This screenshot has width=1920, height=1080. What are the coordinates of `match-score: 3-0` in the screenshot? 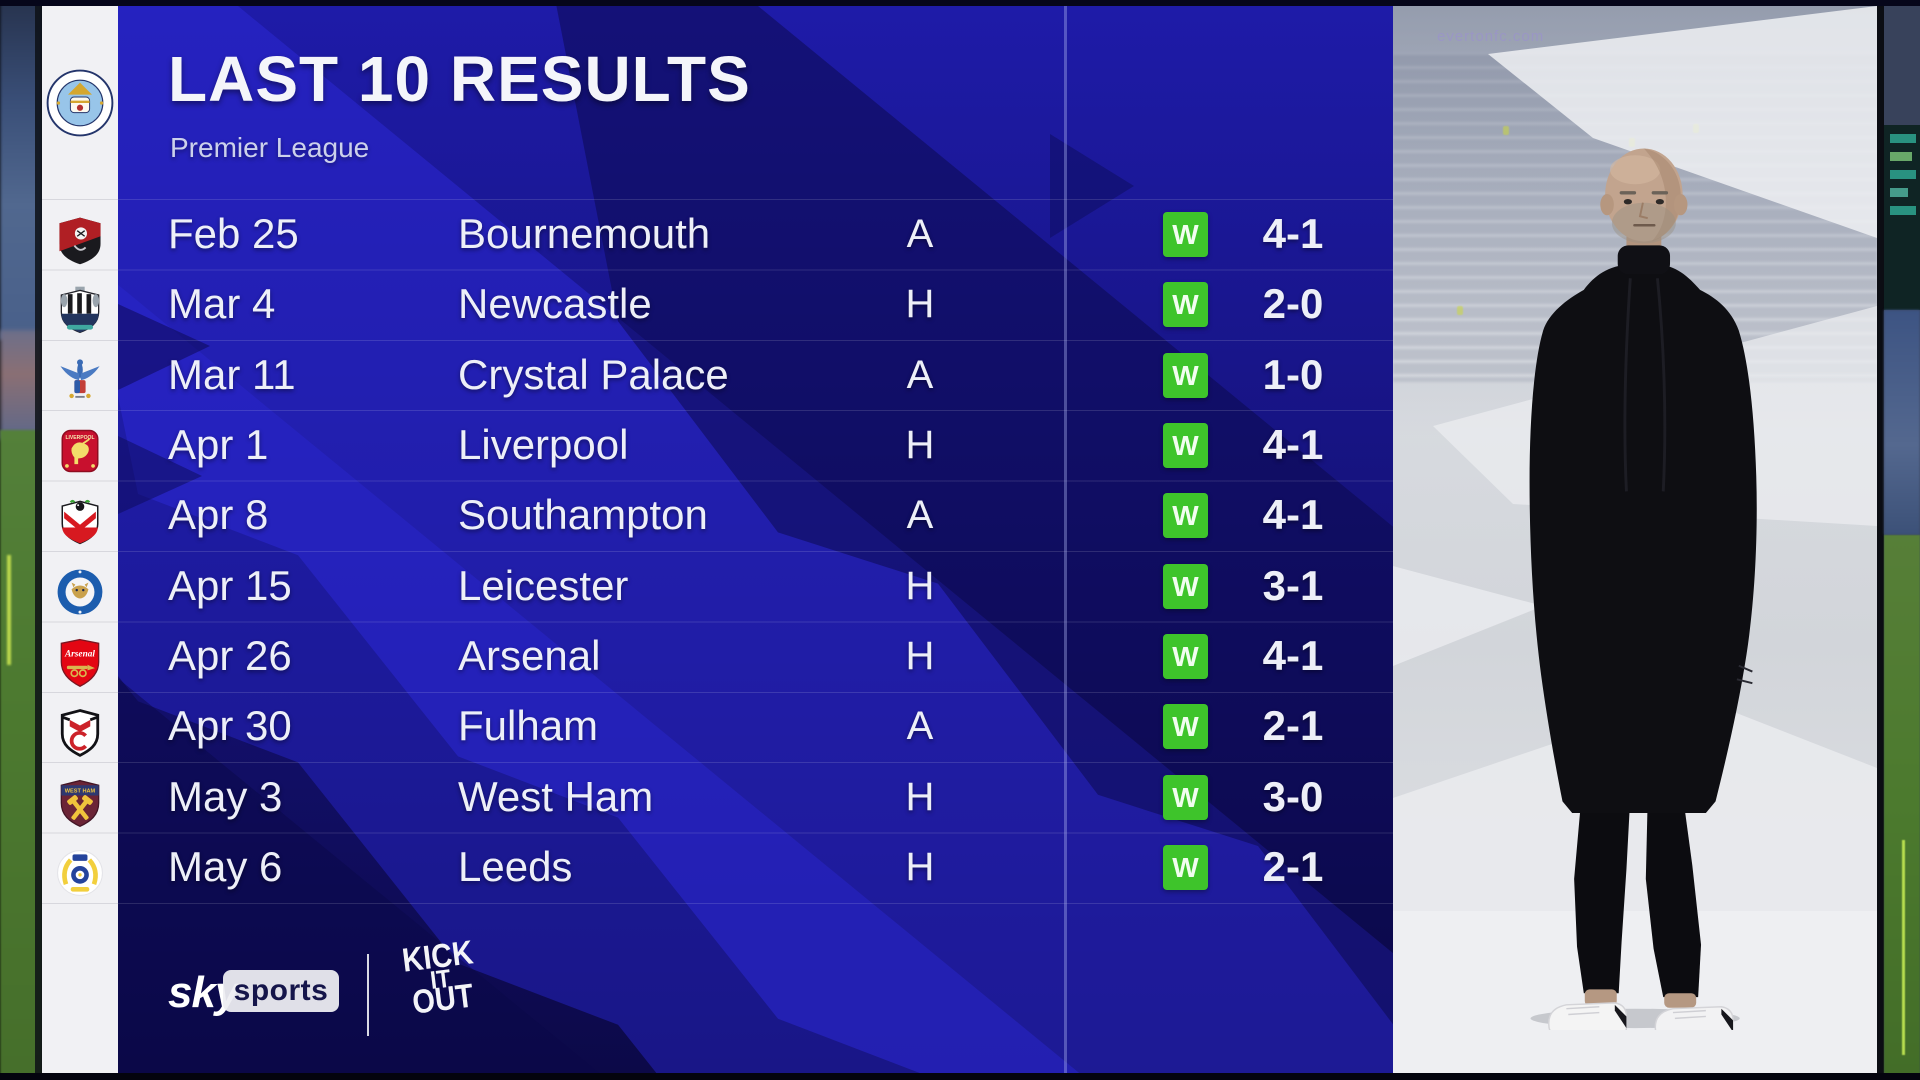 It's located at (1293, 796).